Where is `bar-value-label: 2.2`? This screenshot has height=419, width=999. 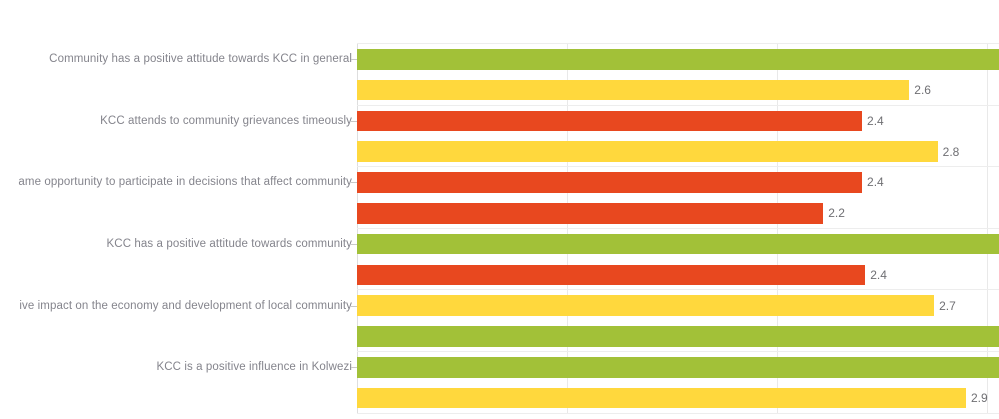 bar-value-label: 2.2 is located at coordinates (836, 213).